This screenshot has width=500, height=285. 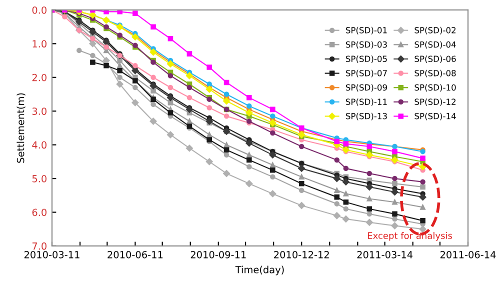 What do you see at coordinates (39, 145) in the screenshot?
I see `y-tick-label: 4.0` at bounding box center [39, 145].